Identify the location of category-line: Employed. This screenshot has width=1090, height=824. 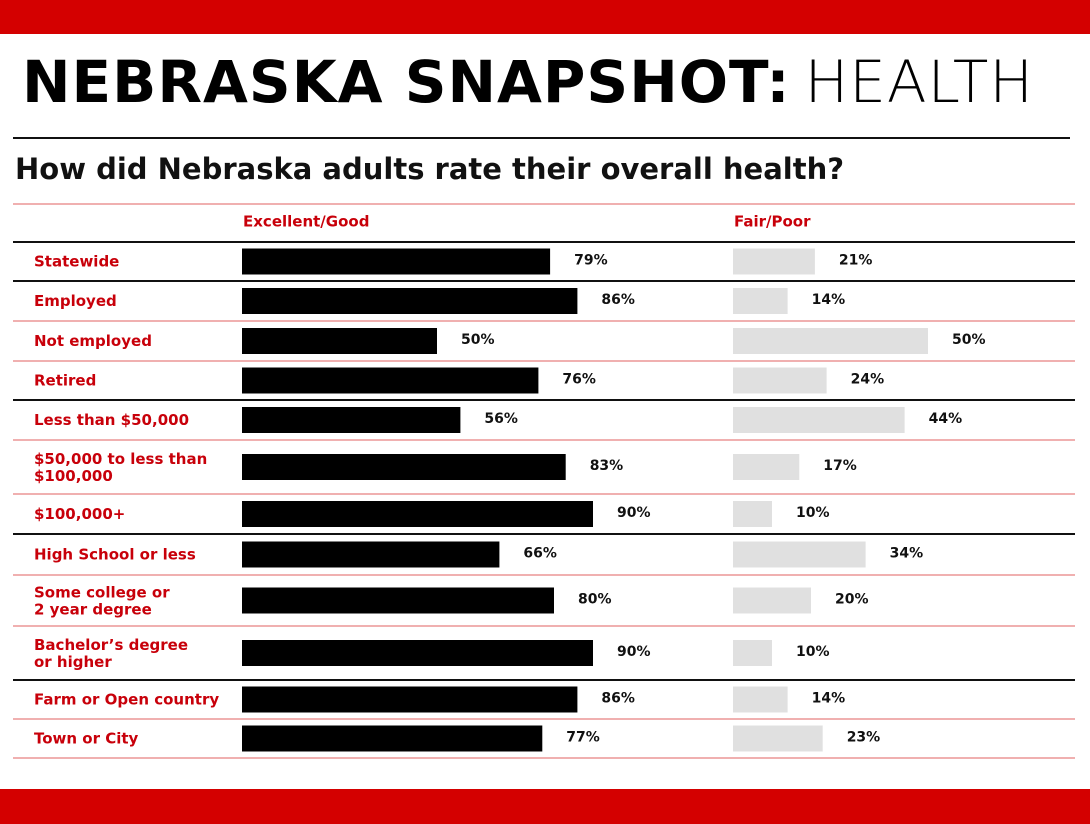
(75, 301).